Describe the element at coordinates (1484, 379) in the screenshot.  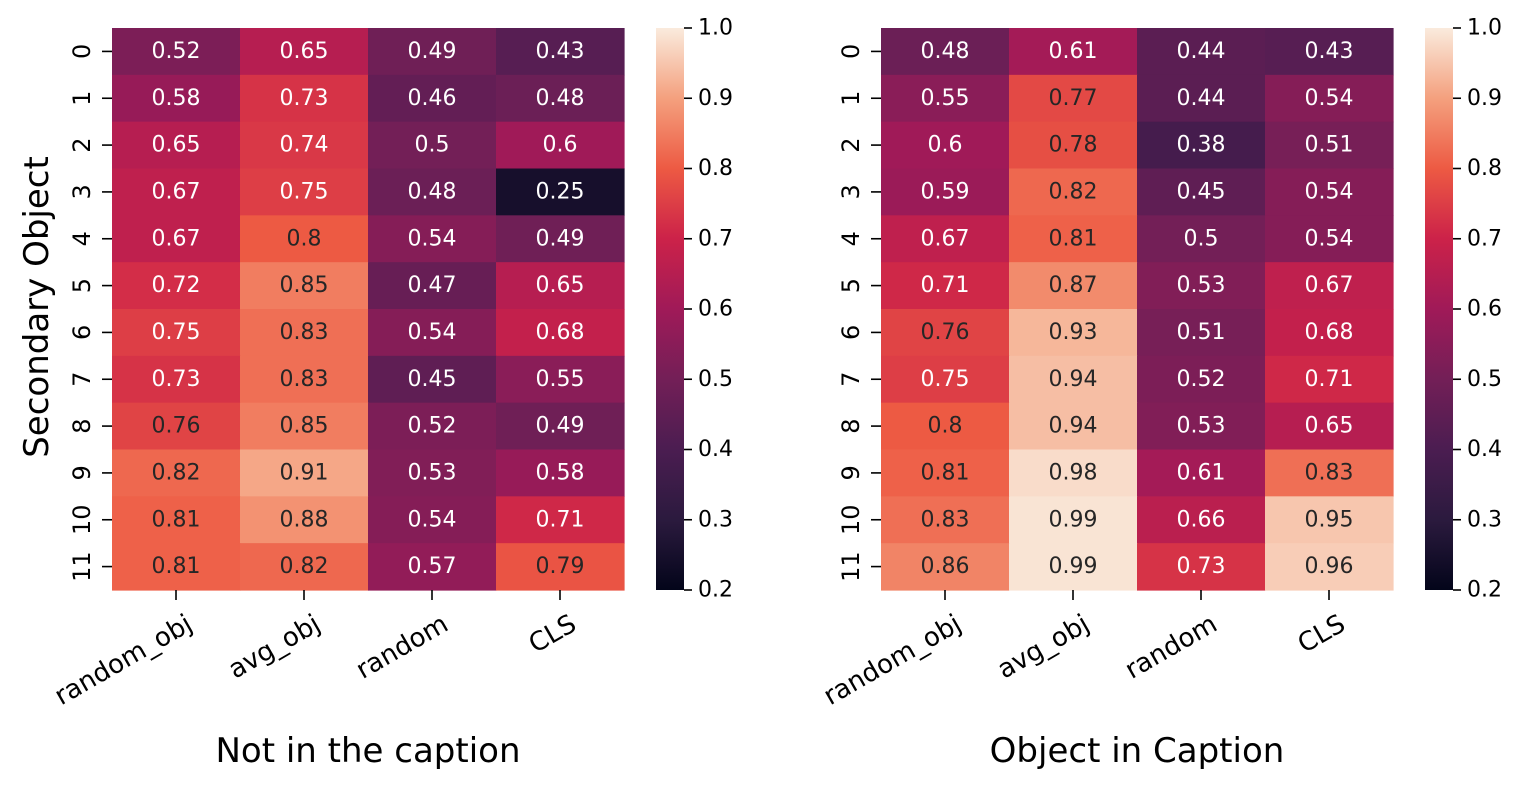
I see `colorbar-tick-label: 0.5` at that location.